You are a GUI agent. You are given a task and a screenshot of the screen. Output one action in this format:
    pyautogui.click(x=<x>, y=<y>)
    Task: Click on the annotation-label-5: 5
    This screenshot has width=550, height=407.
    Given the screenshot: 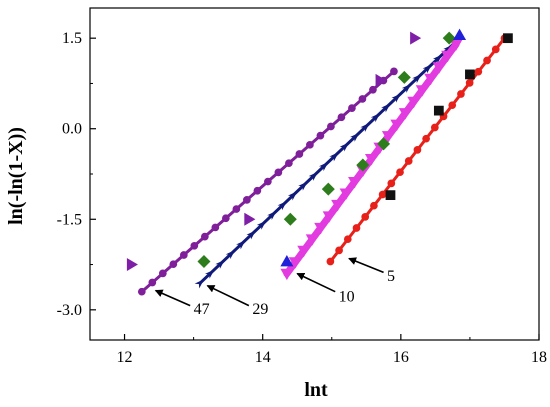 What is the action you would take?
    pyautogui.click(x=391, y=276)
    